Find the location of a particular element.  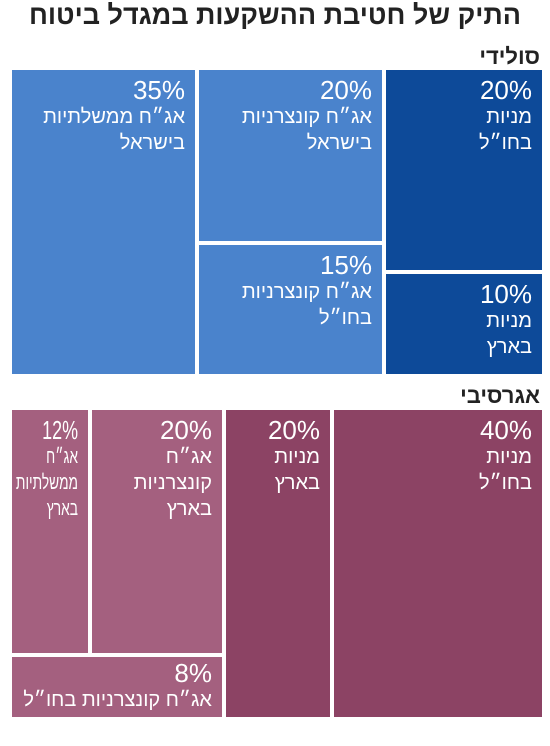

tile-text: 20% אג״ח קונצרניות בארץ is located at coordinates (155, 469).